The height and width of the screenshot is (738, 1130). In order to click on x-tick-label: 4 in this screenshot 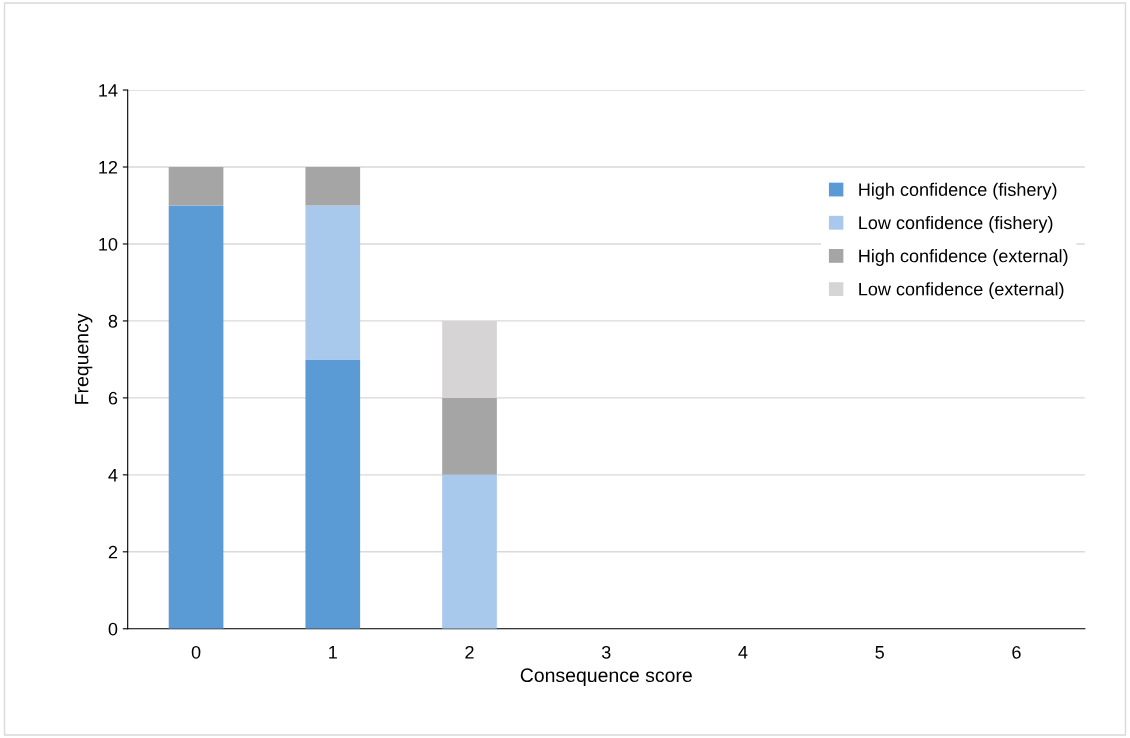, I will do `click(743, 652)`.